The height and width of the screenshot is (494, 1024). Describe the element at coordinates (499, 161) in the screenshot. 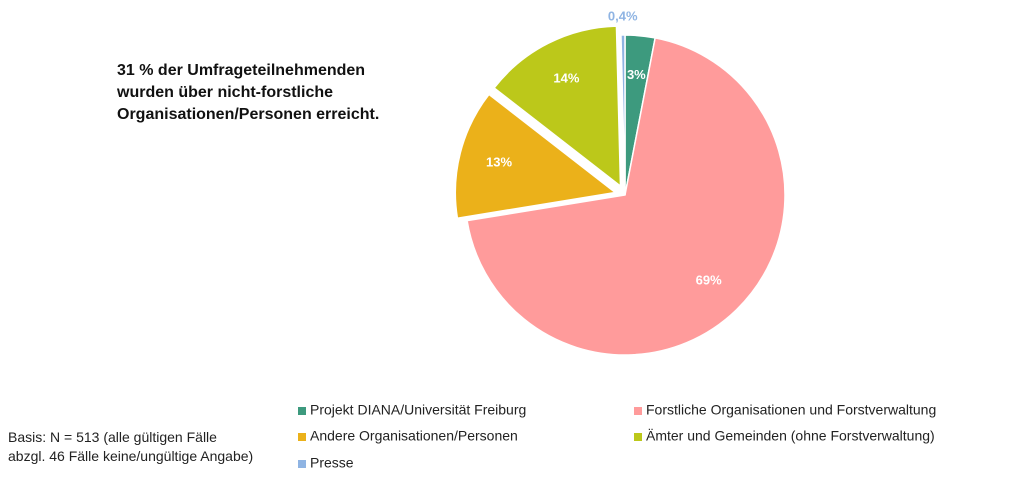

I see `data-label: 13%` at that location.